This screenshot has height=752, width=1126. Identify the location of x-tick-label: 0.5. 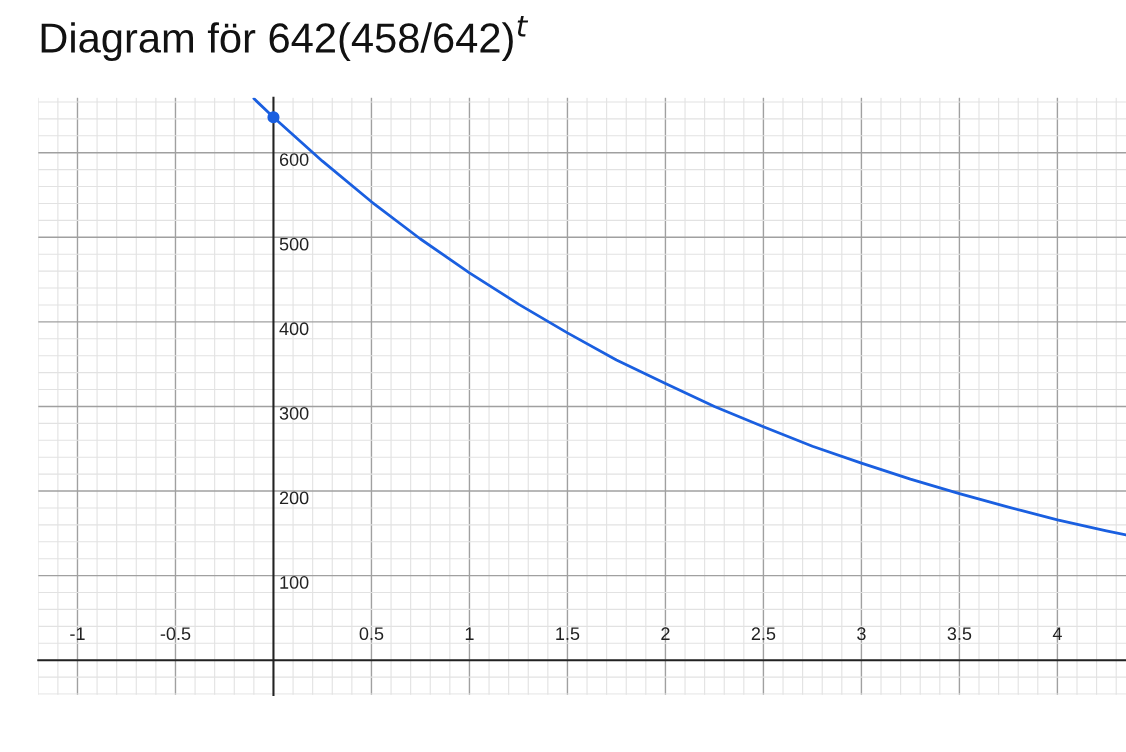
(371, 634).